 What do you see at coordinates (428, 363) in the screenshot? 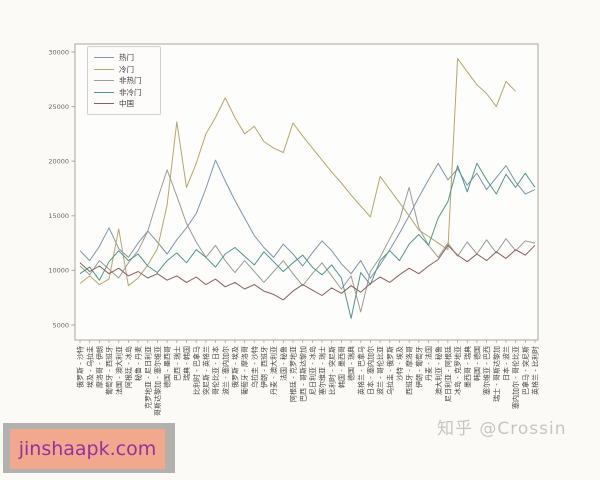
I see `x-tick-label: 丹麦 - 法国` at bounding box center [428, 363].